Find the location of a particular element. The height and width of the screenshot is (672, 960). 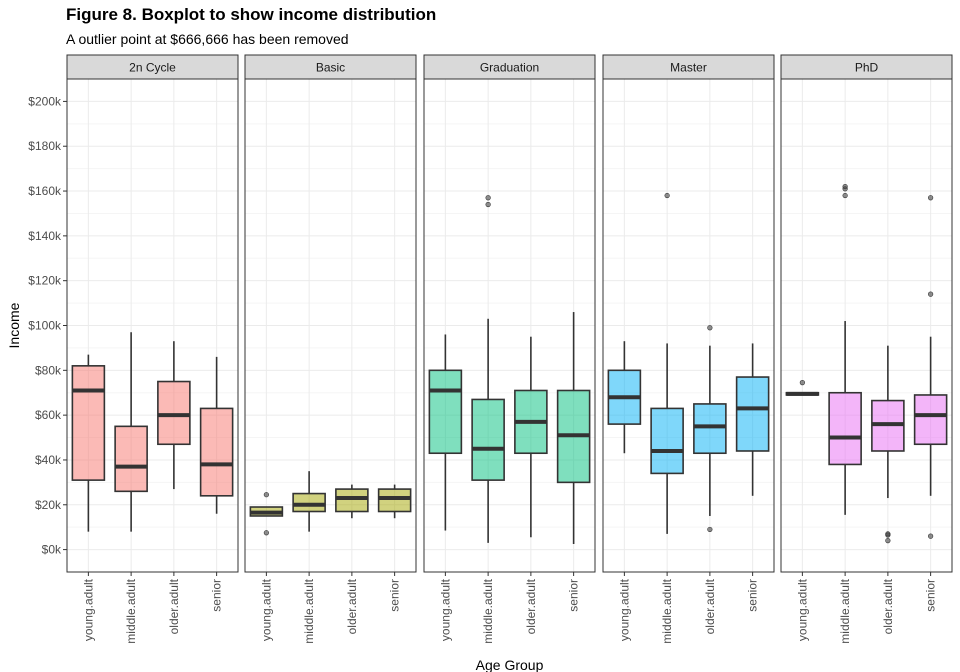

y-tick-label: $80k is located at coordinates (48, 370).